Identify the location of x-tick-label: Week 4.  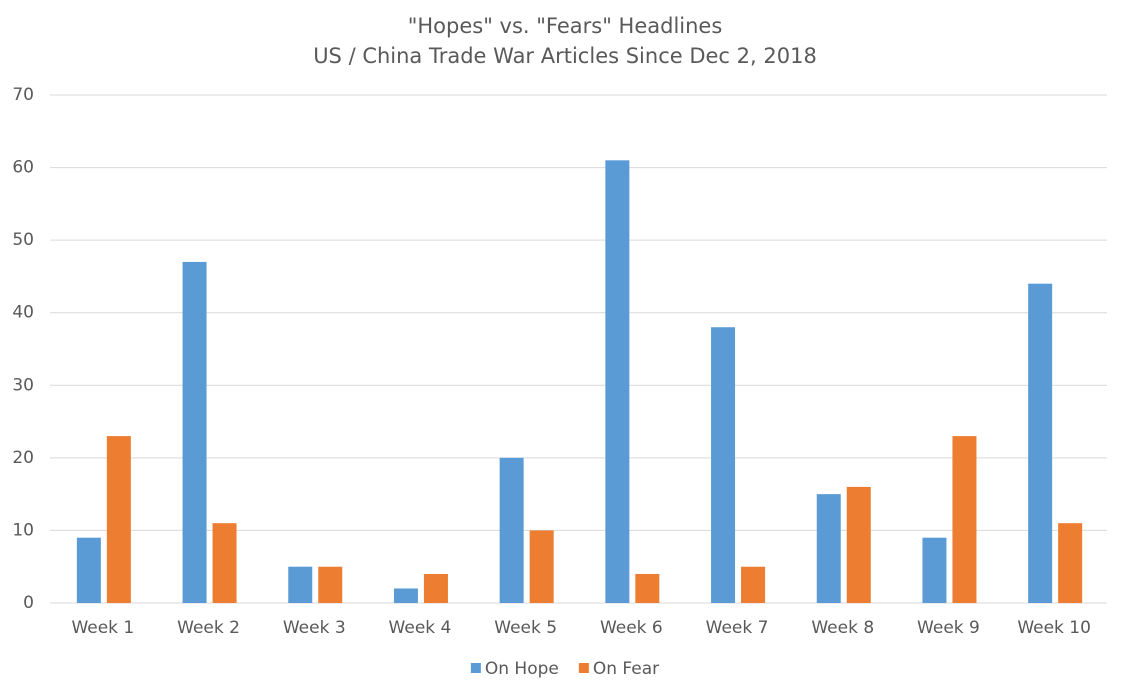
(420, 628).